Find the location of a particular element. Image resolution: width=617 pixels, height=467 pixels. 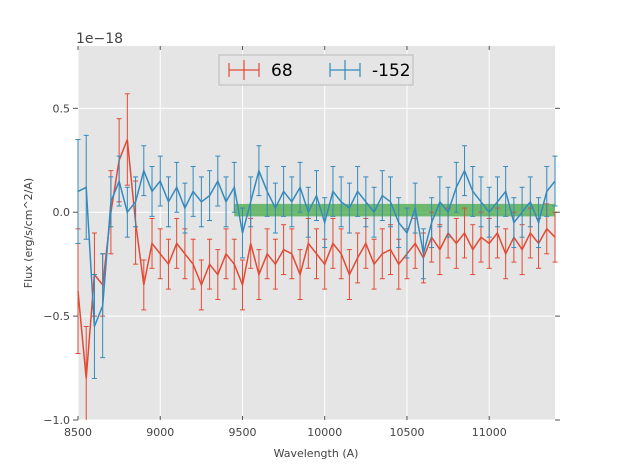

x-tick-label-3: 10000 is located at coordinates (324, 432).